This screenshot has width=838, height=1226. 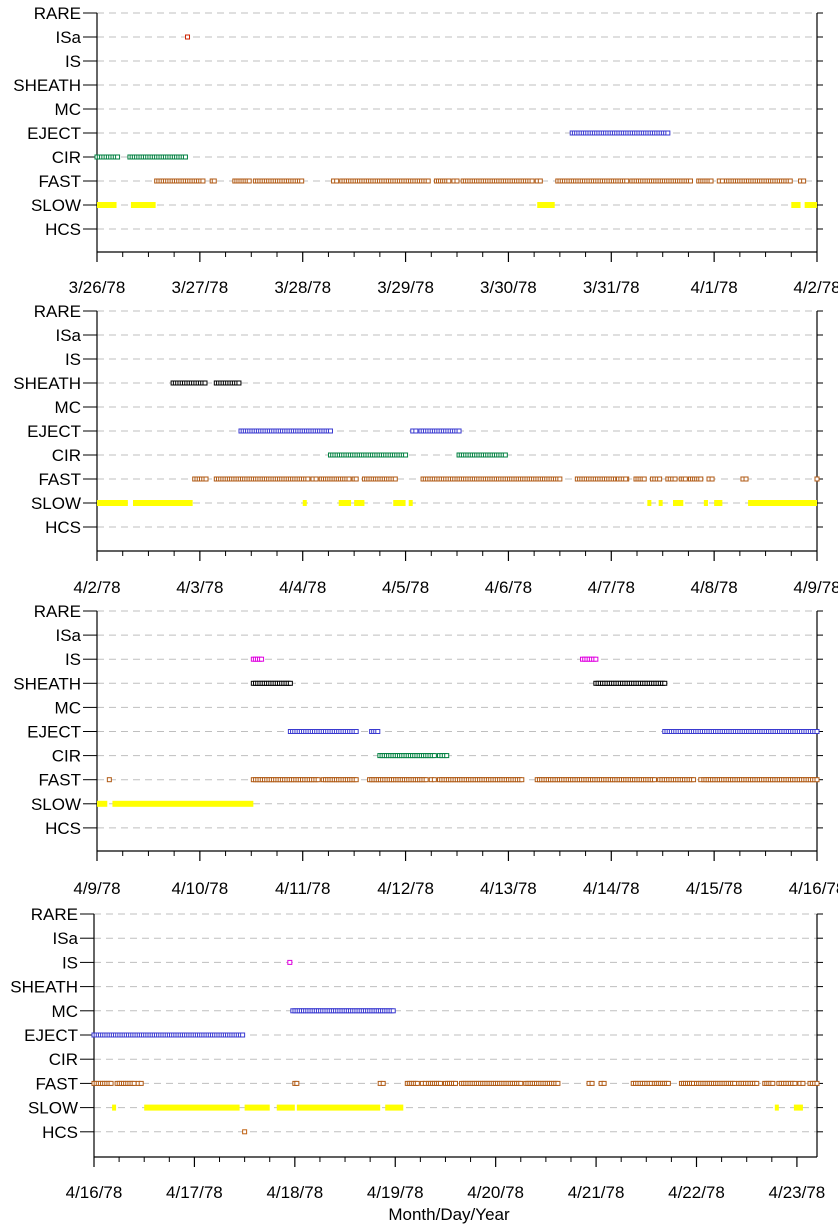 I want to click on x-tick-label: 4/8/78, so click(x=714, y=587).